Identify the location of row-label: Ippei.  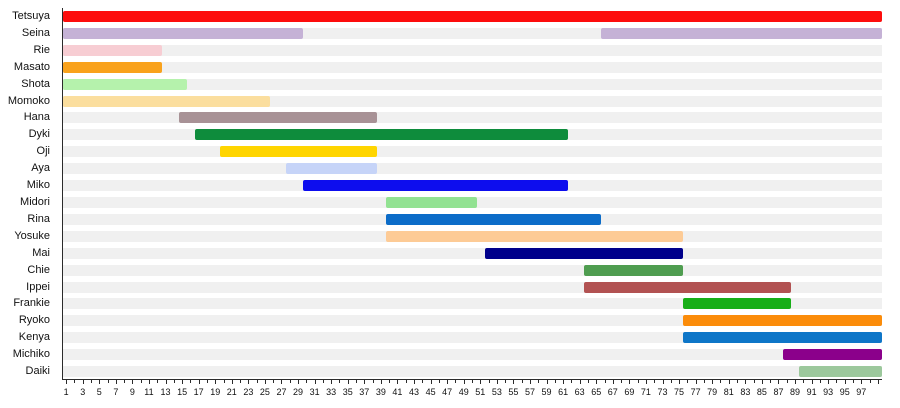
(38, 286).